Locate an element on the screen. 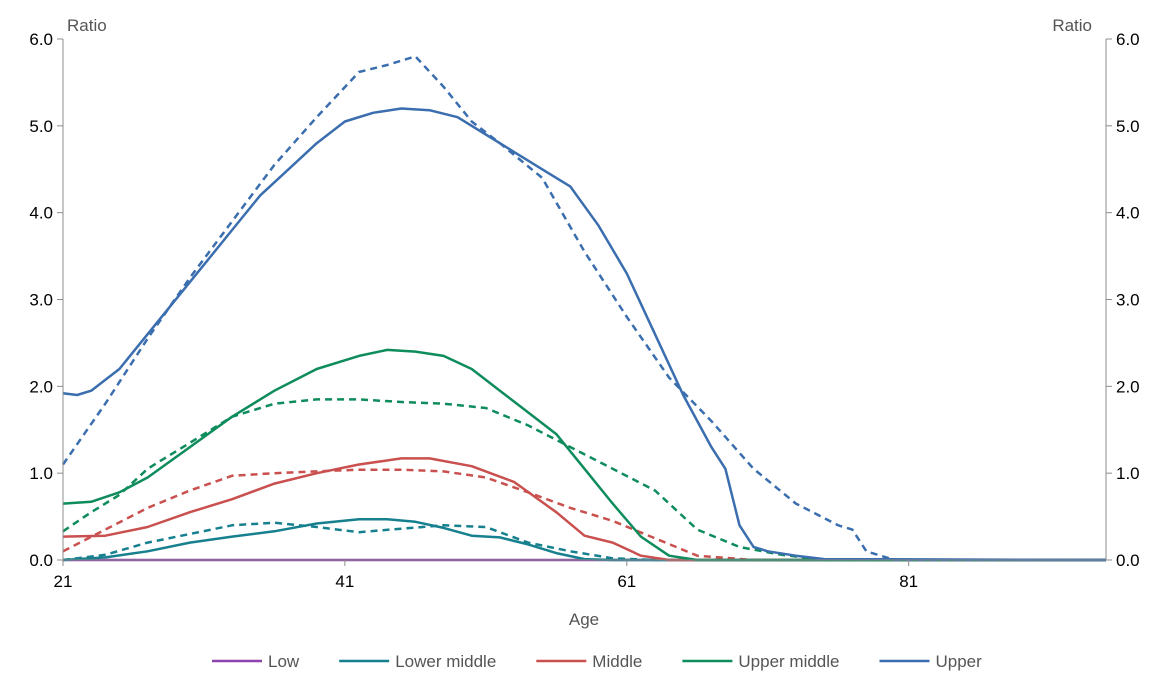  legend-label-1: Lower middle is located at coordinates (445, 661).